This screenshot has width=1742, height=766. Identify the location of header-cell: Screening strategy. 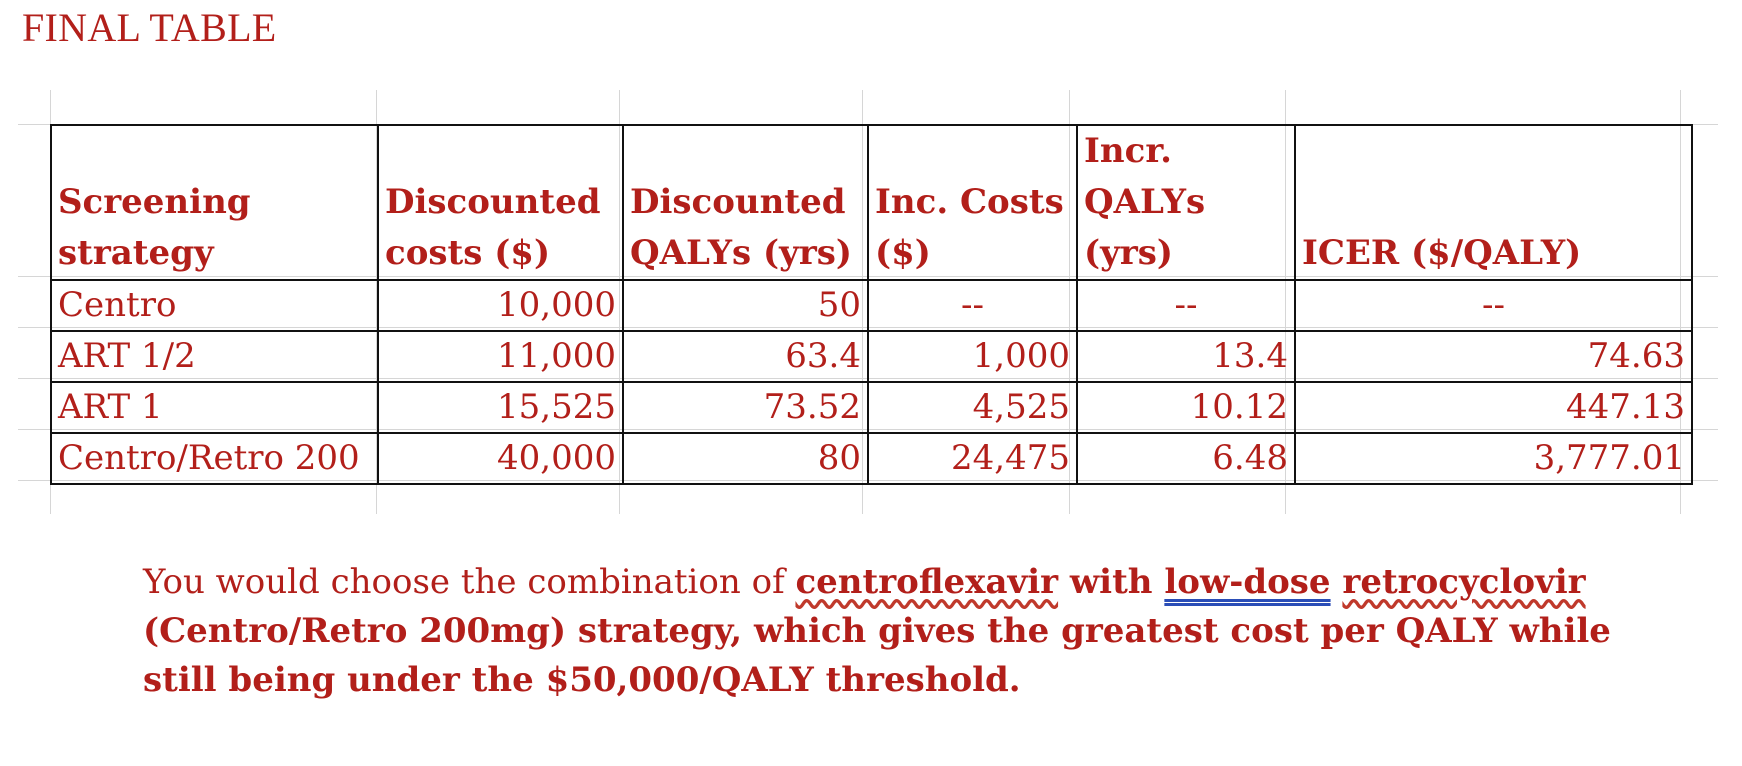
(214, 202).